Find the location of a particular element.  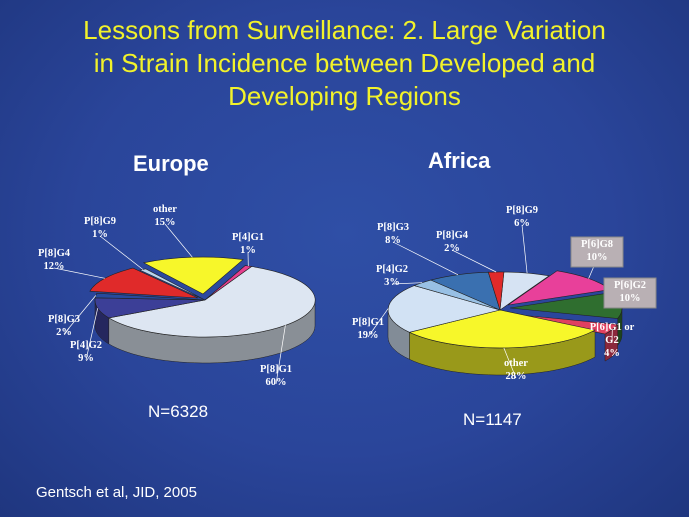

pie-slice-p-8-g1 is located at coordinates (444, 309).